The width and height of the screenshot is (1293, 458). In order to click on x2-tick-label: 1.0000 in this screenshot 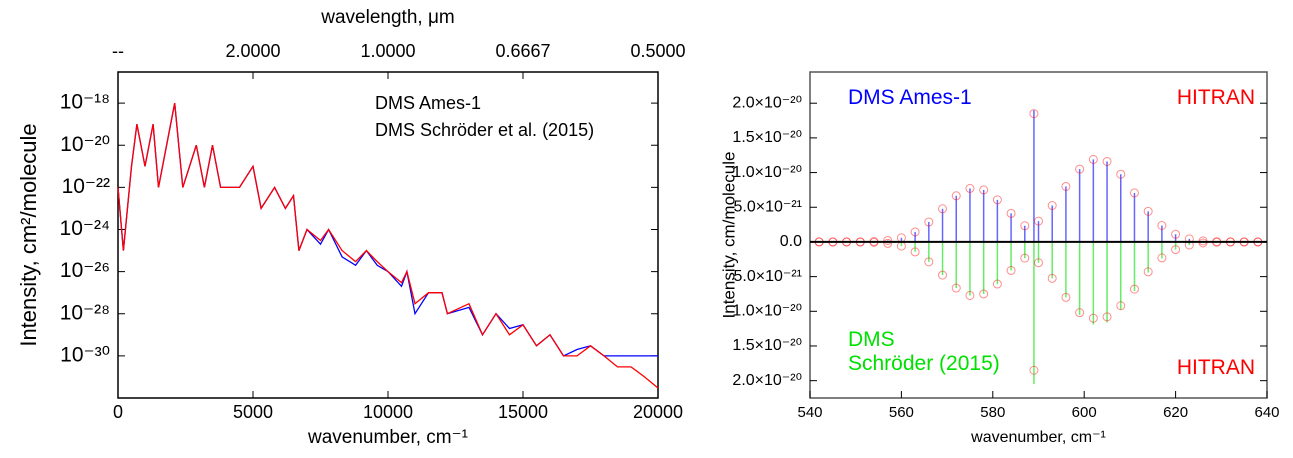, I will do `click(387, 51)`.